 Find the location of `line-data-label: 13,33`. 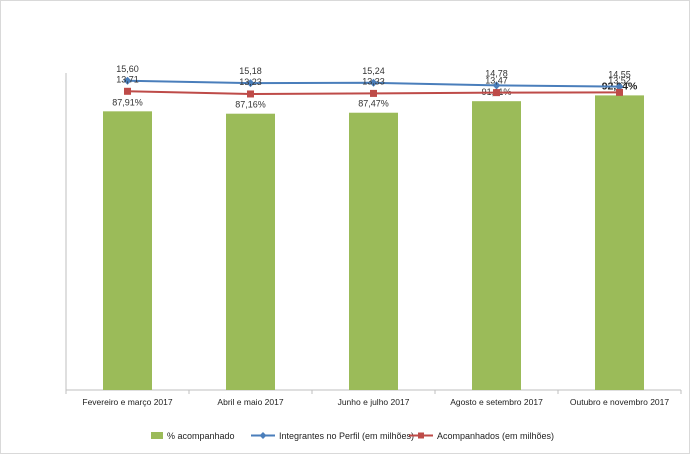

line-data-label: 13,33 is located at coordinates (373, 81).